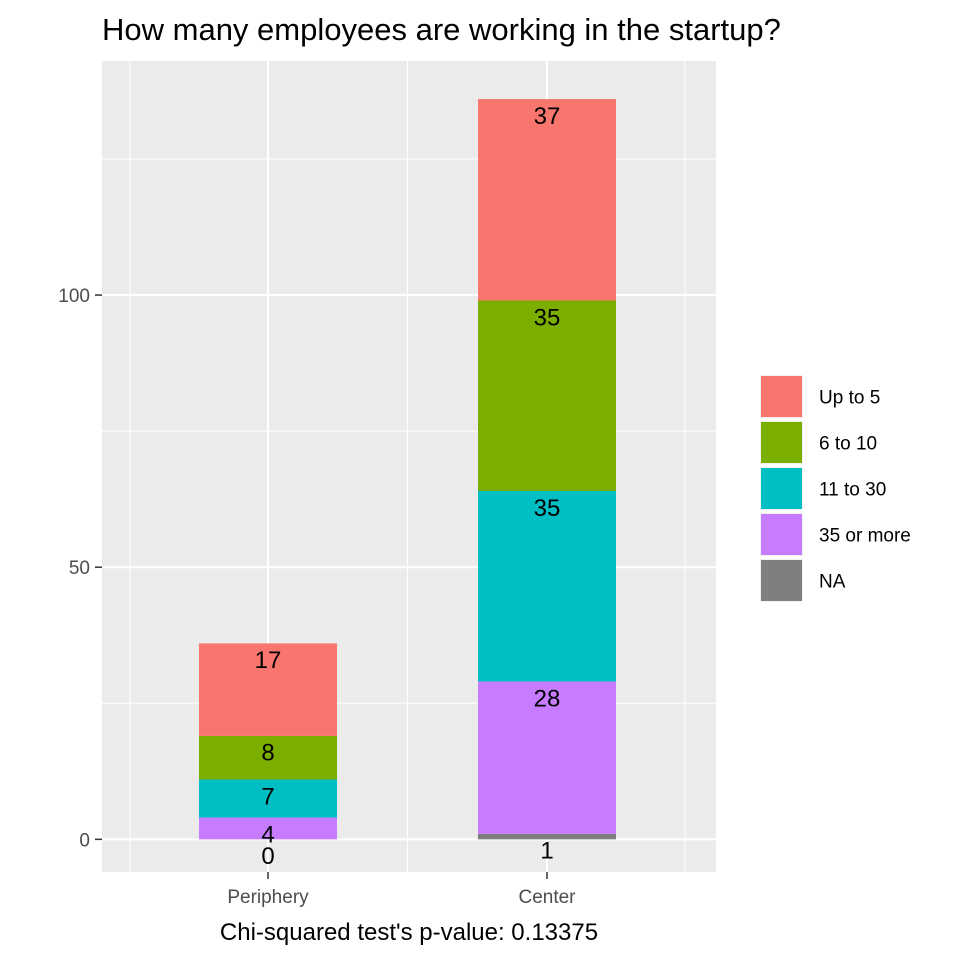  What do you see at coordinates (865, 536) in the screenshot?
I see `legend-label: 35 or more` at bounding box center [865, 536].